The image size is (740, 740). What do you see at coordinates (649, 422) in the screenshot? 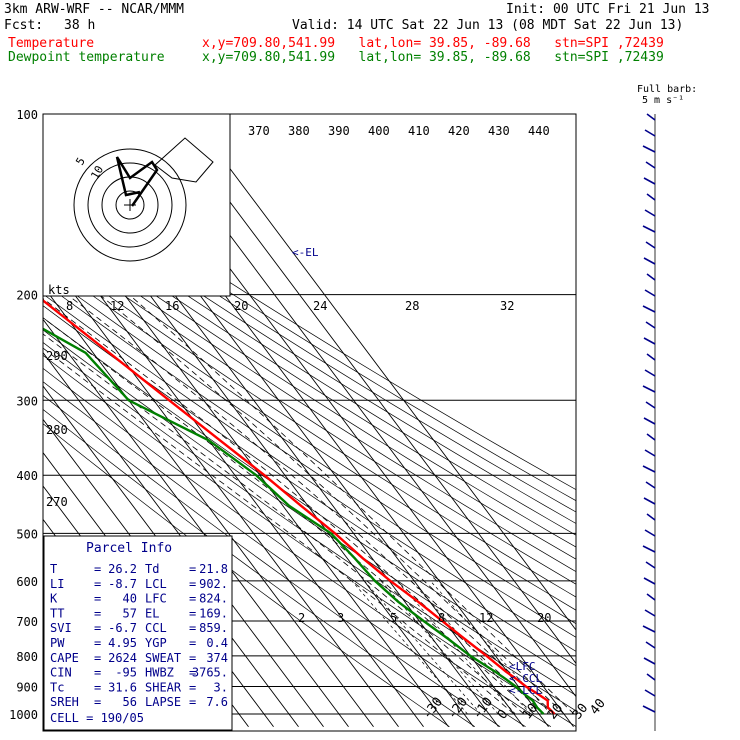
I see `wind-barbs` at bounding box center [649, 422].